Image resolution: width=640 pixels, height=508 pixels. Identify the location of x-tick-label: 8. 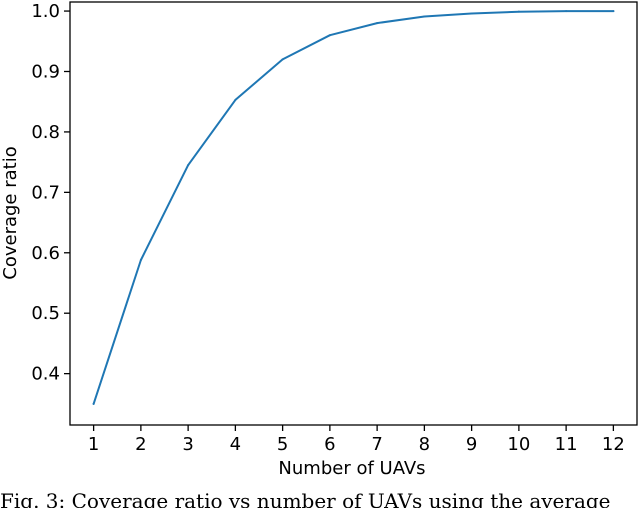
(424, 444).